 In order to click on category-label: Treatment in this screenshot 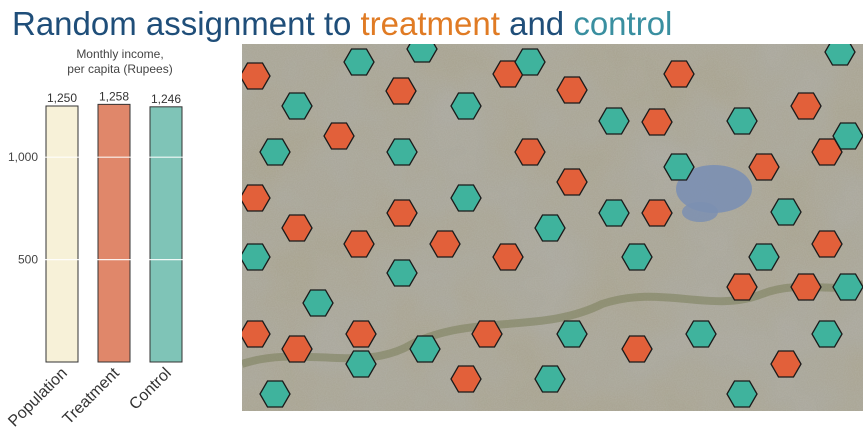, I will do `click(92, 396)`.